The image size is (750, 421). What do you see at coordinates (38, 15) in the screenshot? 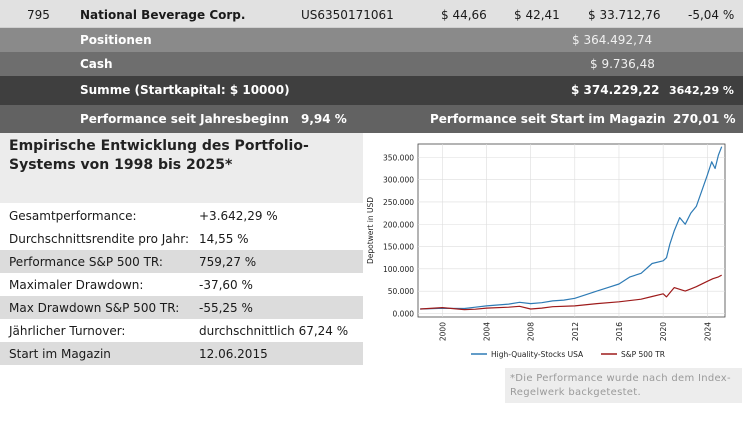
I see `holding-number: 795` at bounding box center [38, 15].